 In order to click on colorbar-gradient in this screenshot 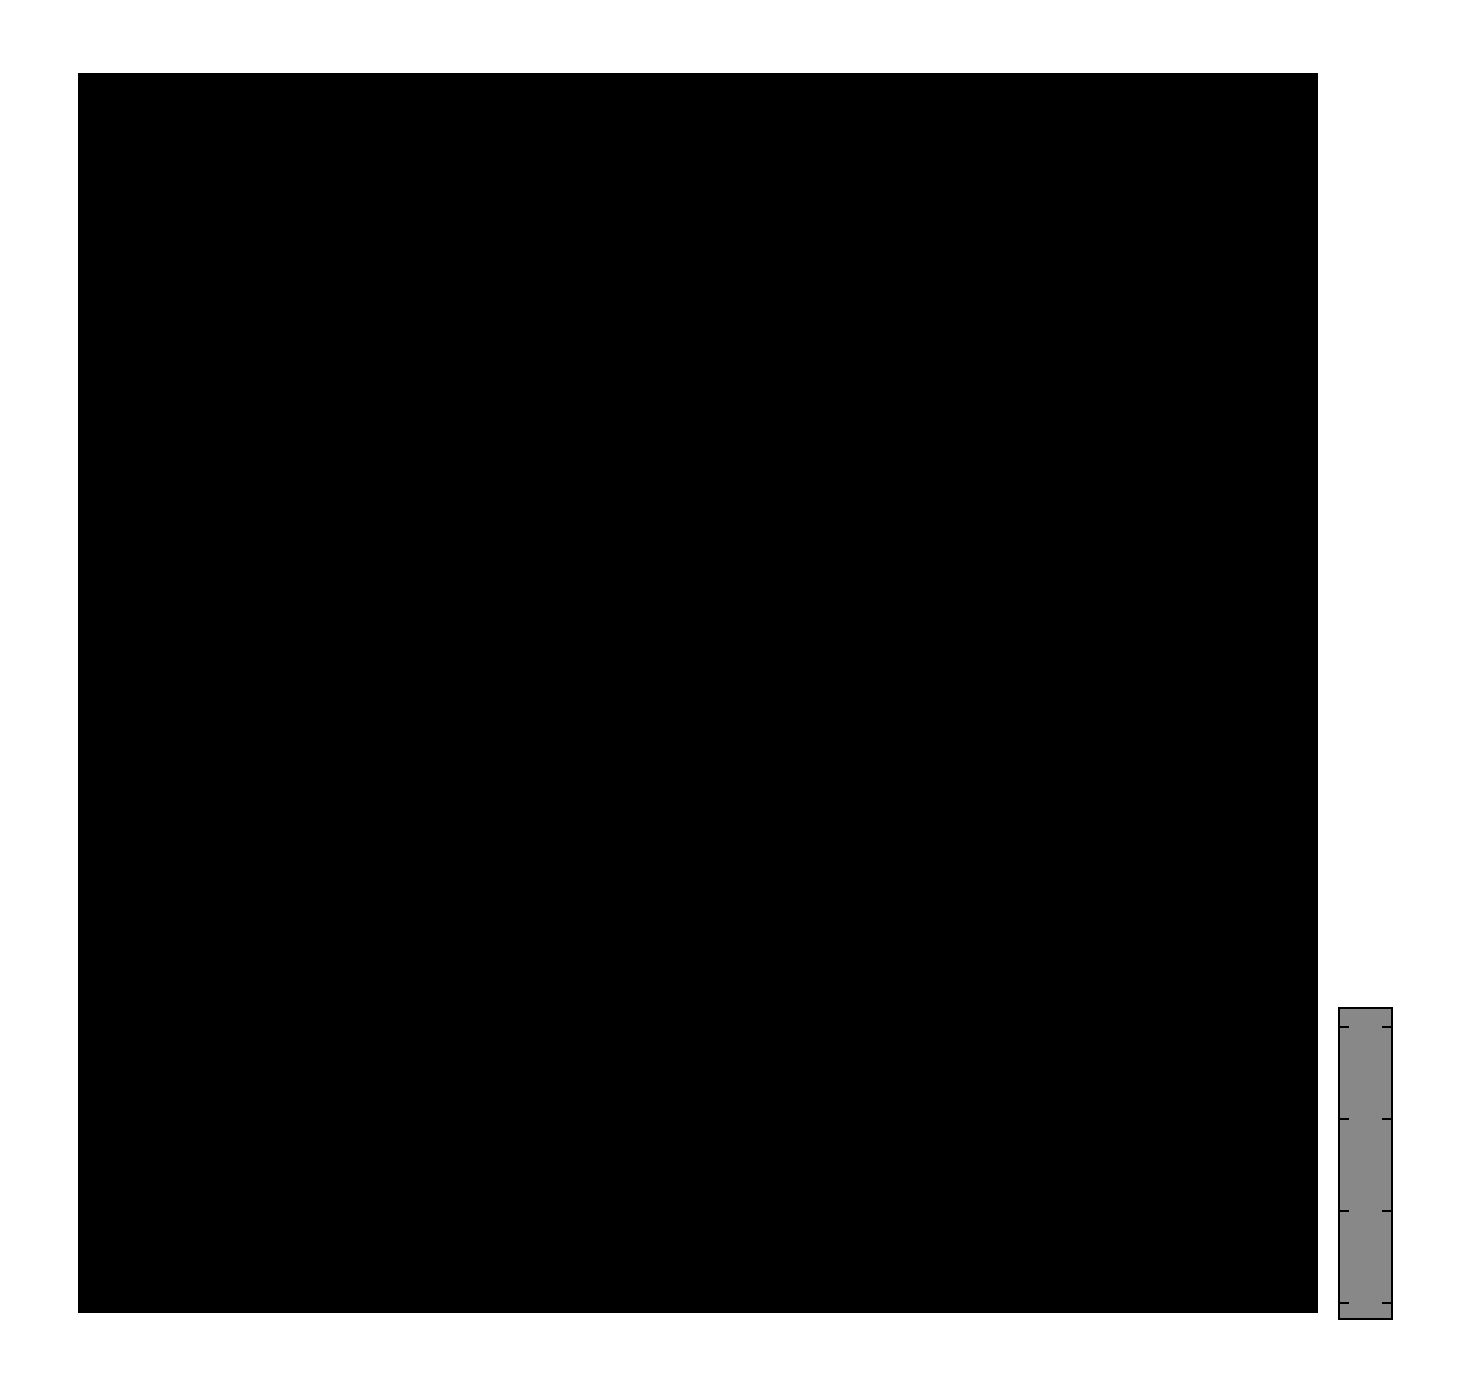, I will do `click(1365, 1163)`.